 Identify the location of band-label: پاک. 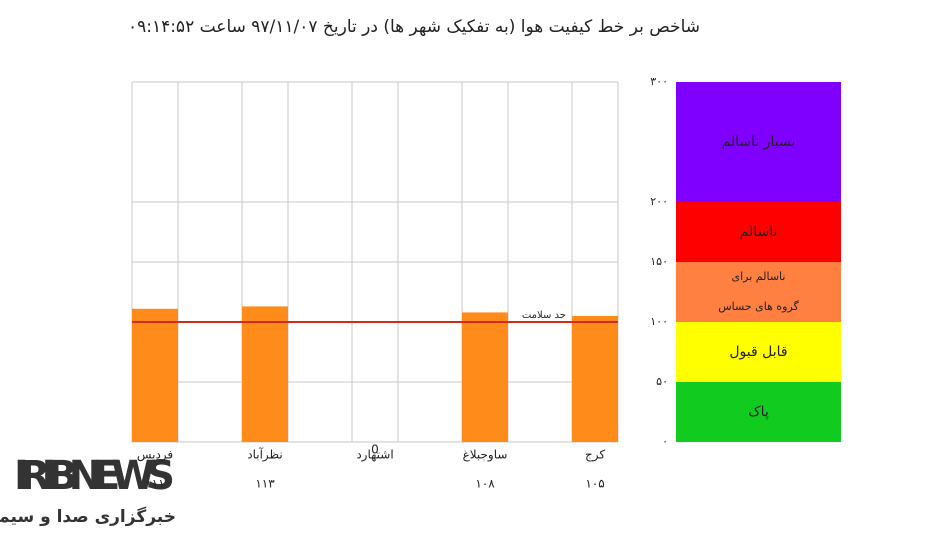
(758, 412).